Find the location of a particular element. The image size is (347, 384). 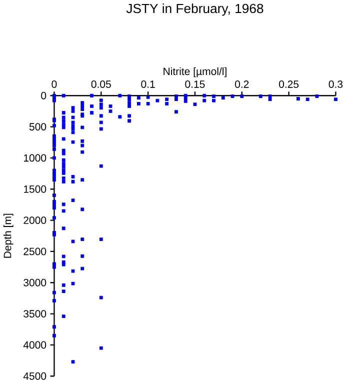

y-tick-label: 3500 is located at coordinates (35, 314).